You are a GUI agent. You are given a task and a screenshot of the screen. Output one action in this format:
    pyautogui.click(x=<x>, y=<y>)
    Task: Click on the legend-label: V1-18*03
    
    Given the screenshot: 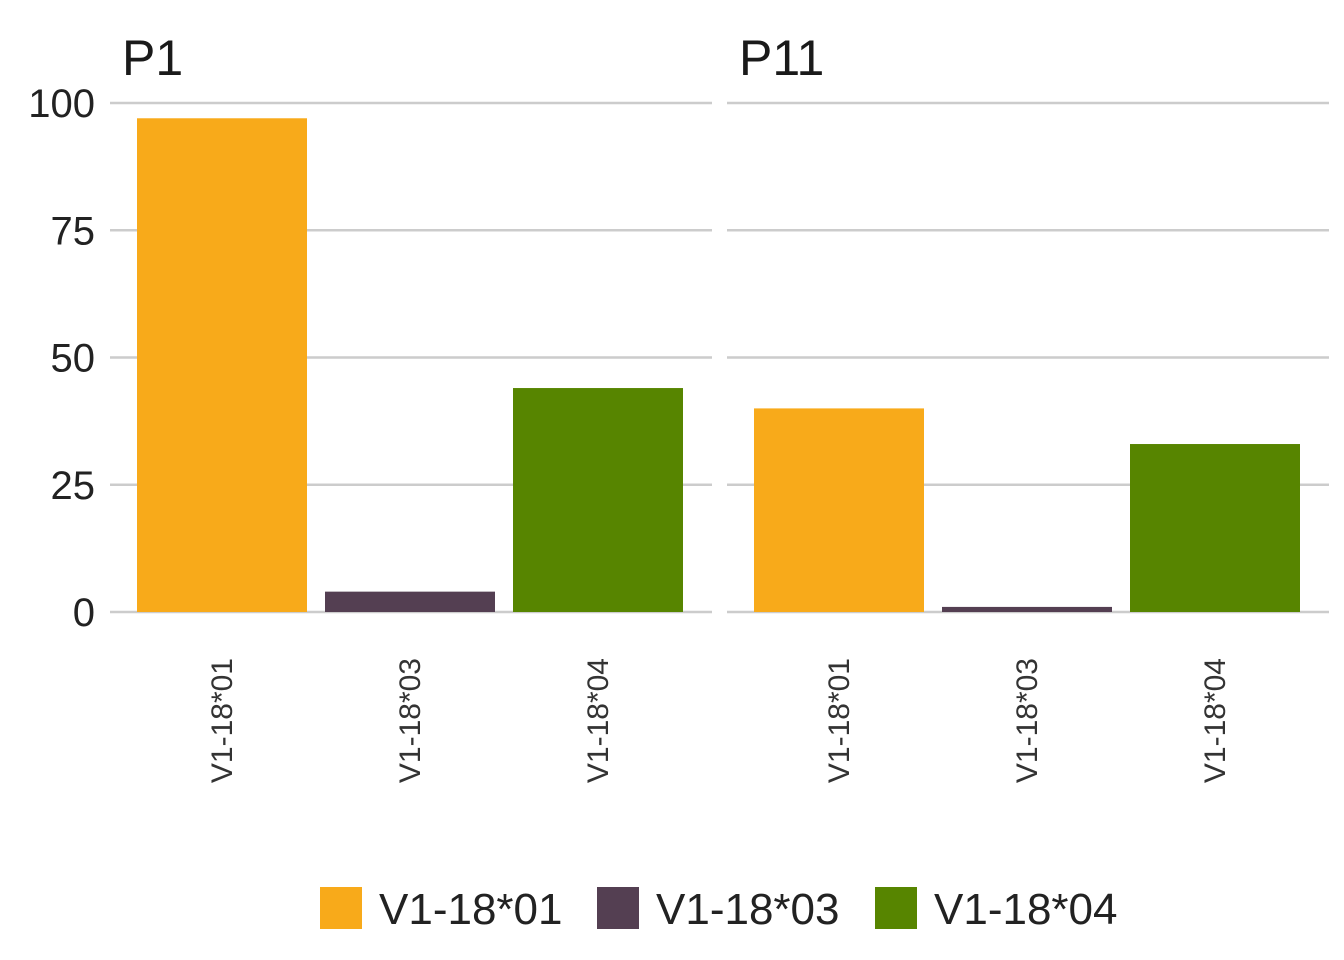 What is the action you would take?
    pyautogui.click(x=747, y=909)
    